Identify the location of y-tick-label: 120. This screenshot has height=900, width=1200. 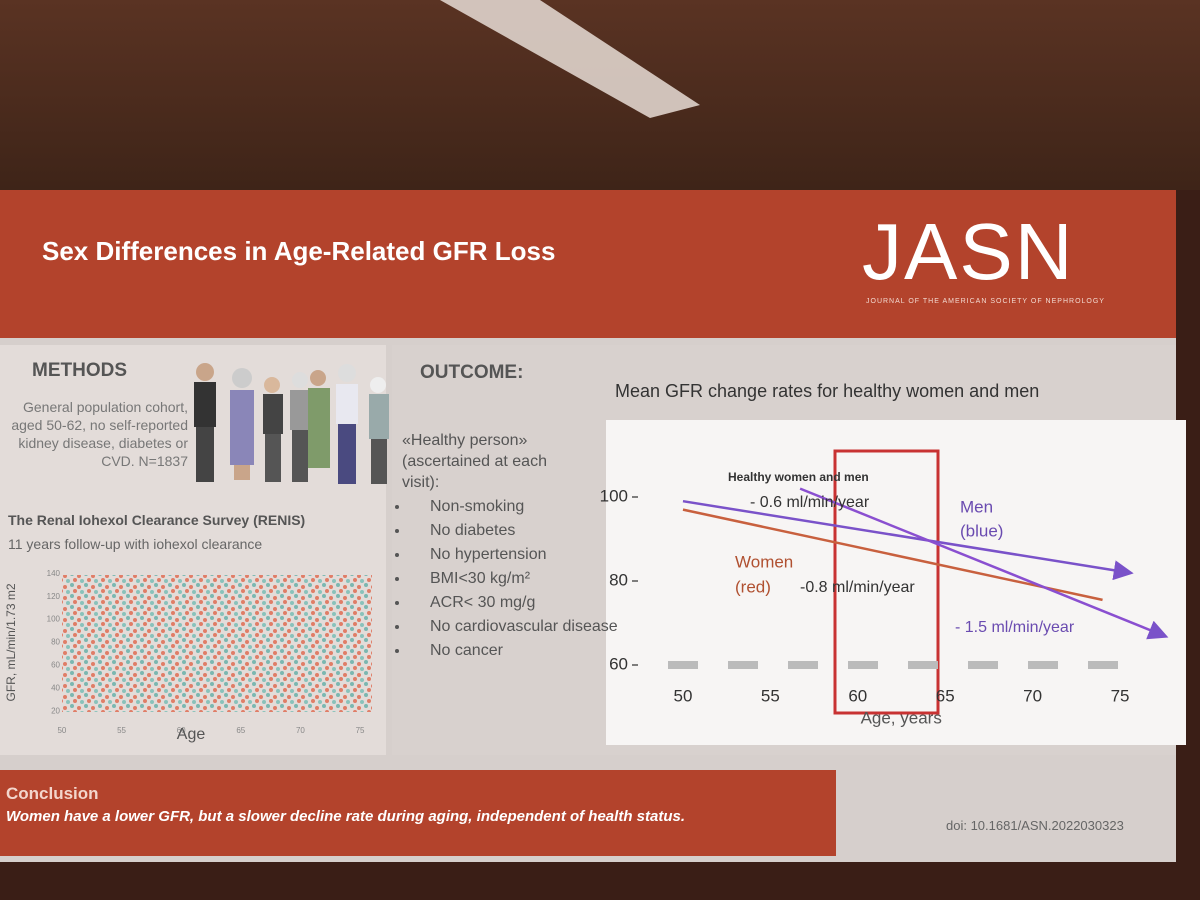
(54, 596).